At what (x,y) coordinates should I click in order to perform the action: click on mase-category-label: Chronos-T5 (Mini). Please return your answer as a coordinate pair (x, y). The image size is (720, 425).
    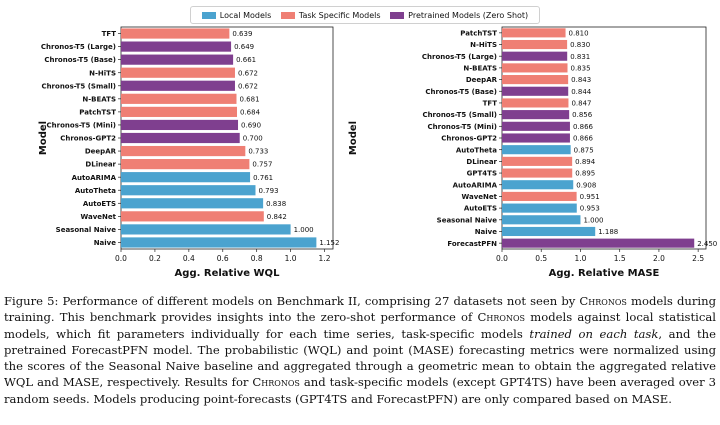
    Looking at the image, I should click on (462, 127).